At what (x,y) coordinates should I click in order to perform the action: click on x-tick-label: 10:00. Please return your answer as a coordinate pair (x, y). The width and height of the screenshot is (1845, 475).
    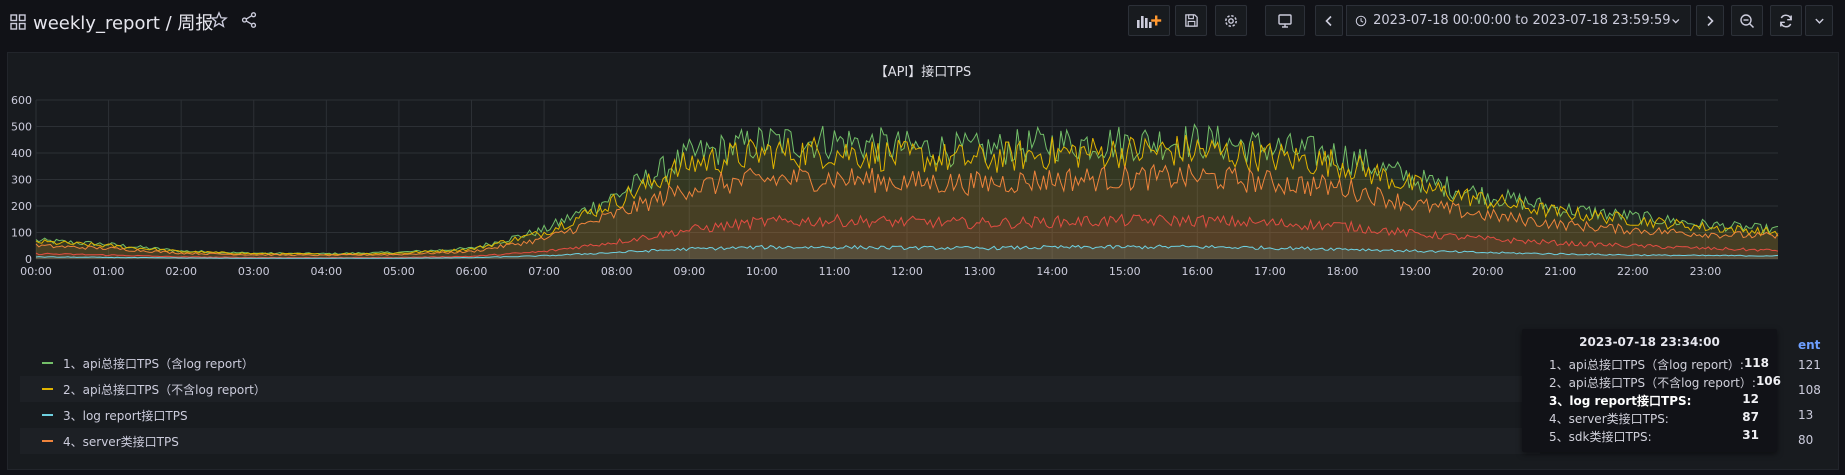
    Looking at the image, I should click on (762, 271).